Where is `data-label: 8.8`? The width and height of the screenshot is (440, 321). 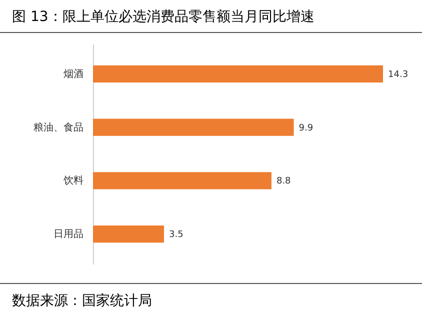
data-label: 8.8 is located at coordinates (284, 181).